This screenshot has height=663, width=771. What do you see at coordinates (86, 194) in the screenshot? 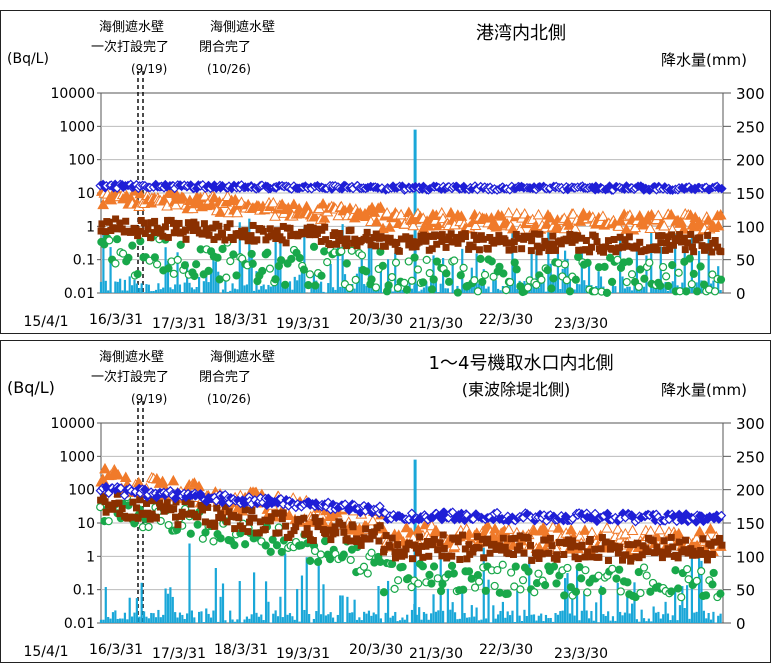
I see `y-tick-label: 10` at bounding box center [86, 194].